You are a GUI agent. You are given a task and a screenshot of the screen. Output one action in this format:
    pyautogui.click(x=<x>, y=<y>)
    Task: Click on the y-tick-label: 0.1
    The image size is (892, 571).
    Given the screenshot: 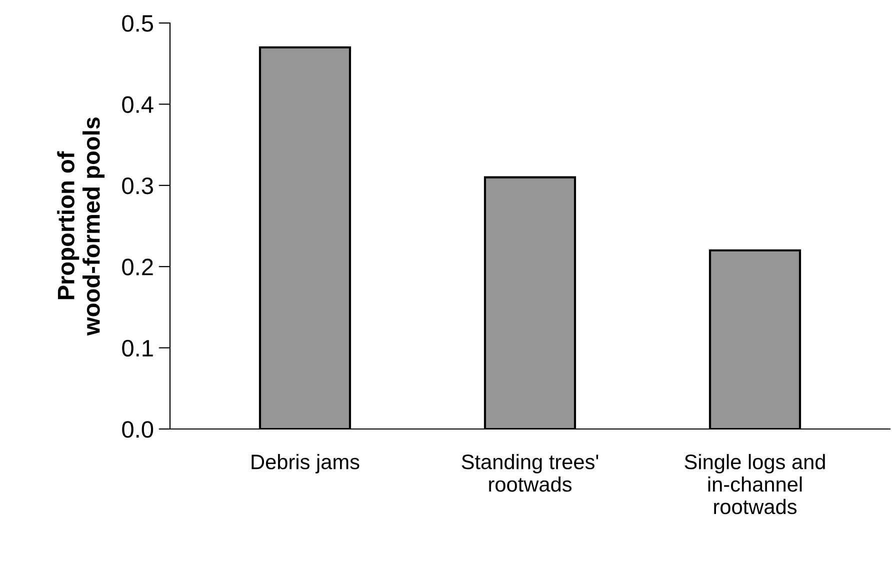 What is the action you would take?
    pyautogui.click(x=137, y=348)
    